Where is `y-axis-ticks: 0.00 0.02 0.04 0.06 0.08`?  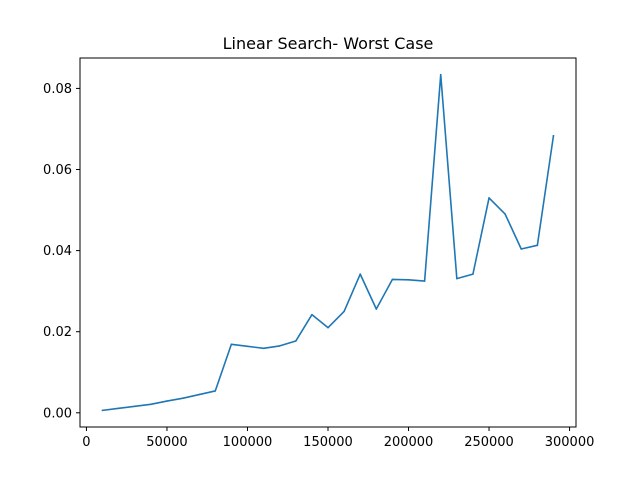
y-axis-ticks: 0.00 0.02 0.04 0.06 0.08 is located at coordinates (61, 251).